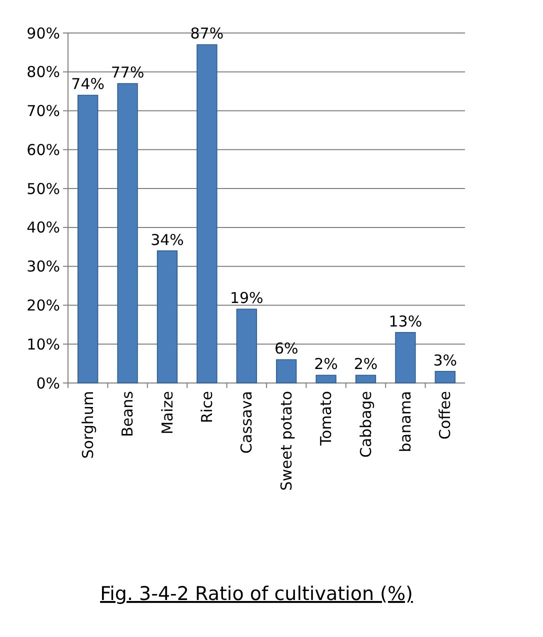  What do you see at coordinates (405, 321) in the screenshot?
I see `data-label: 13%` at bounding box center [405, 321].